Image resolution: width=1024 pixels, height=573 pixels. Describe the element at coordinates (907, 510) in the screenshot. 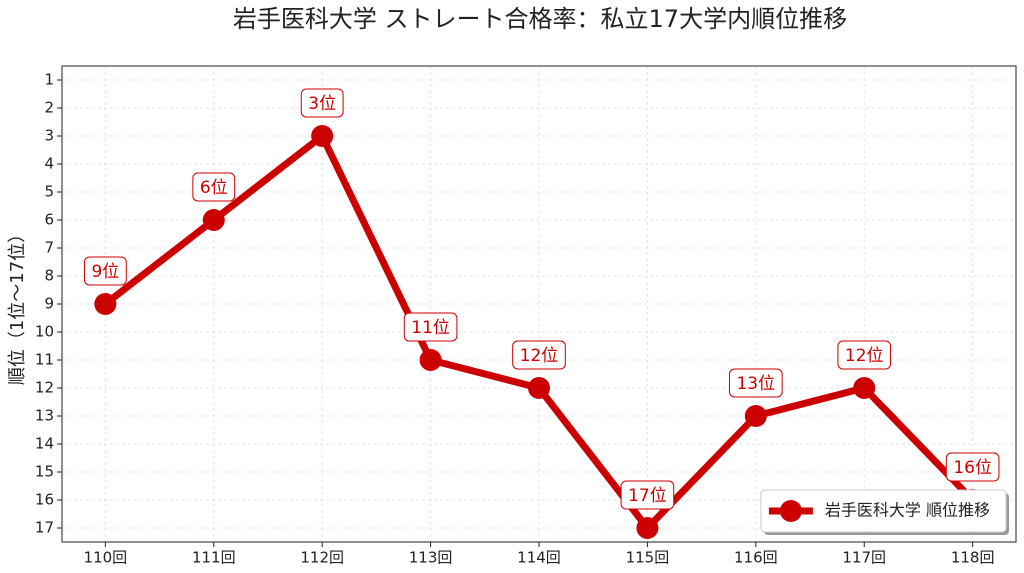

I see `legend-label: 岩手医科大学 順位推移` at that location.